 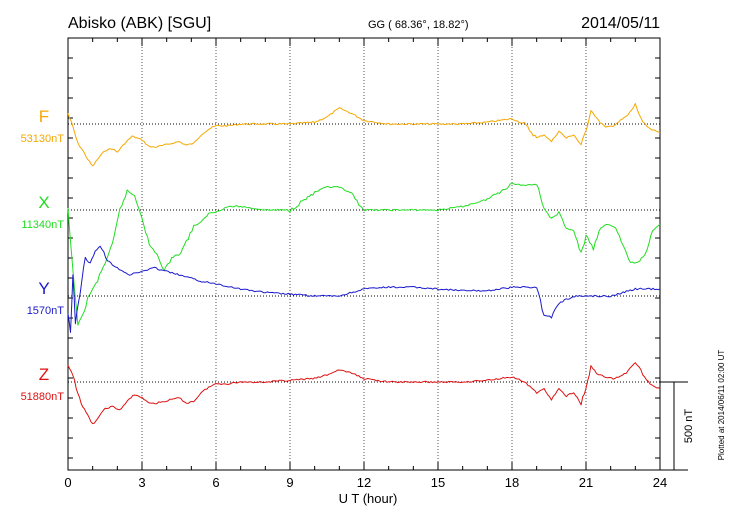 What do you see at coordinates (364, 289) in the screenshot?
I see `series-line-y` at bounding box center [364, 289].